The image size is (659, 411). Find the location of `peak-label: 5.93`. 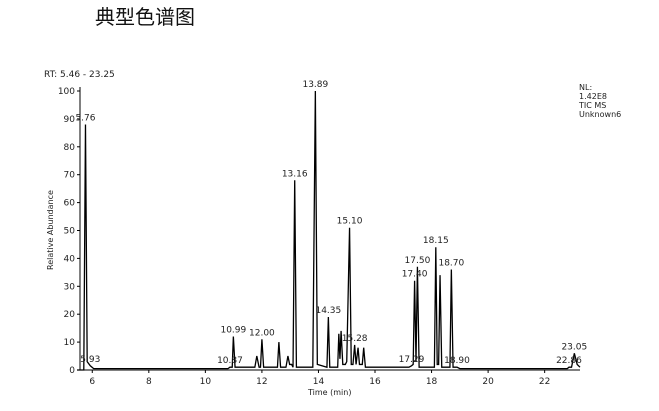

peak-label: 5.93 is located at coordinates (90, 360).